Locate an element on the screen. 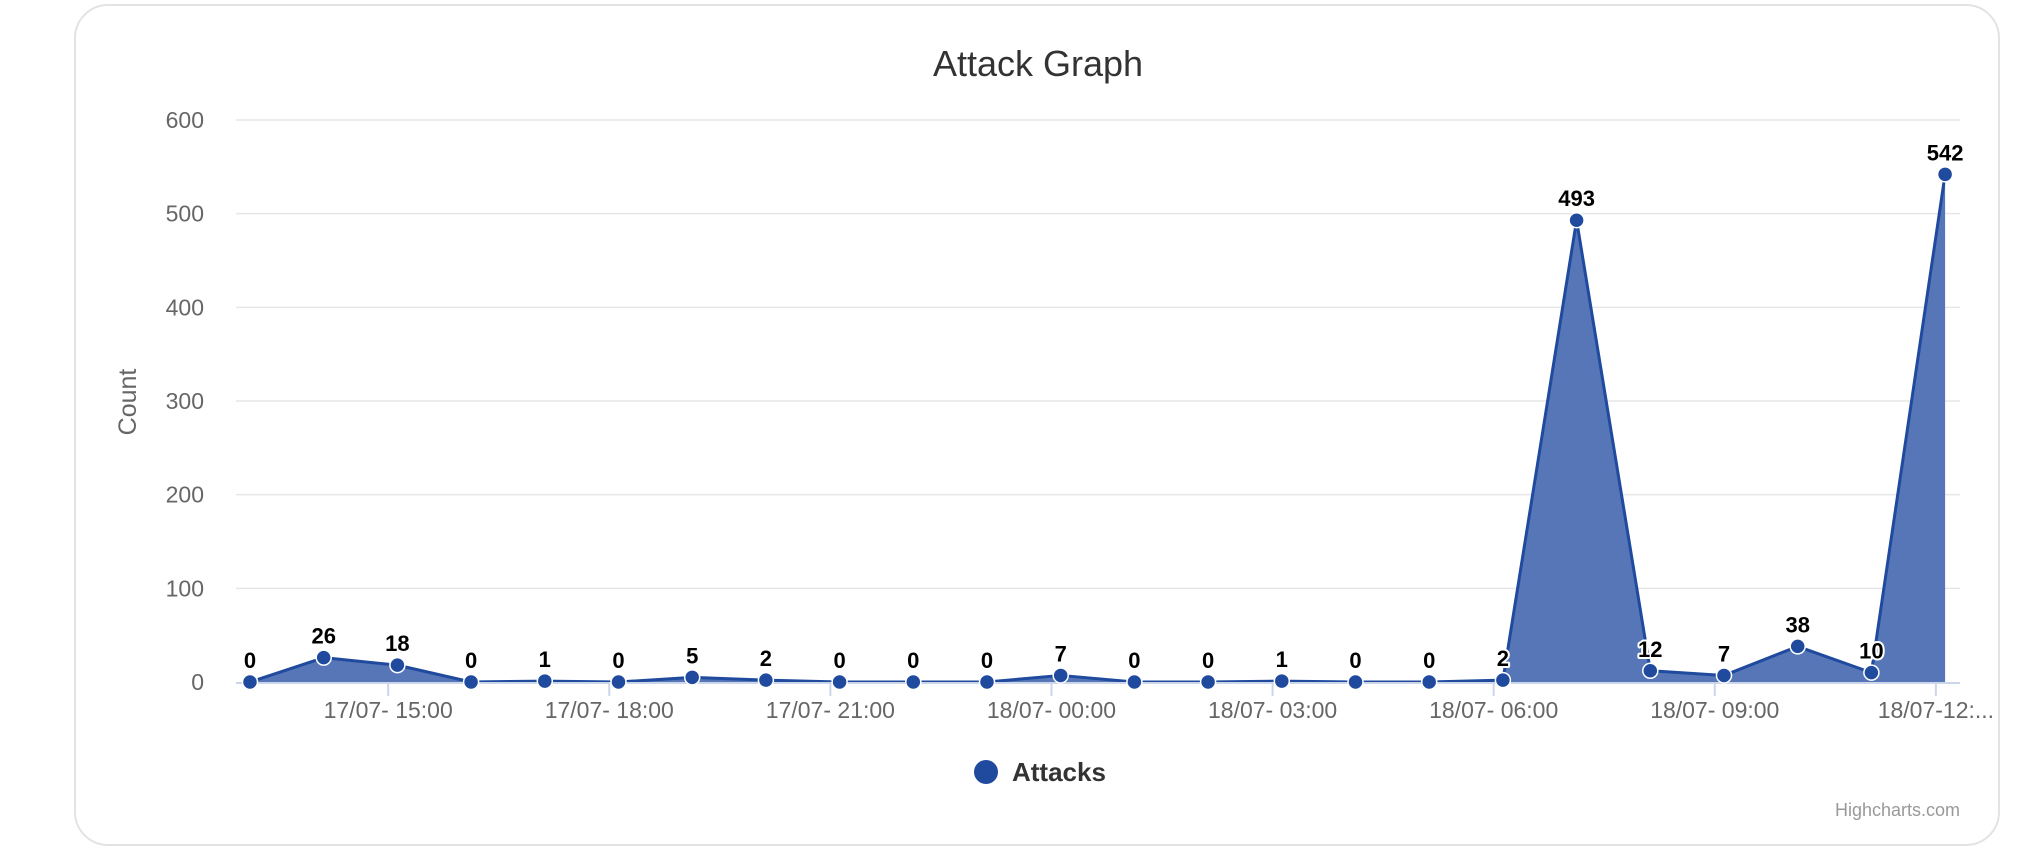  y-tick-label: 500 is located at coordinates (185, 214).